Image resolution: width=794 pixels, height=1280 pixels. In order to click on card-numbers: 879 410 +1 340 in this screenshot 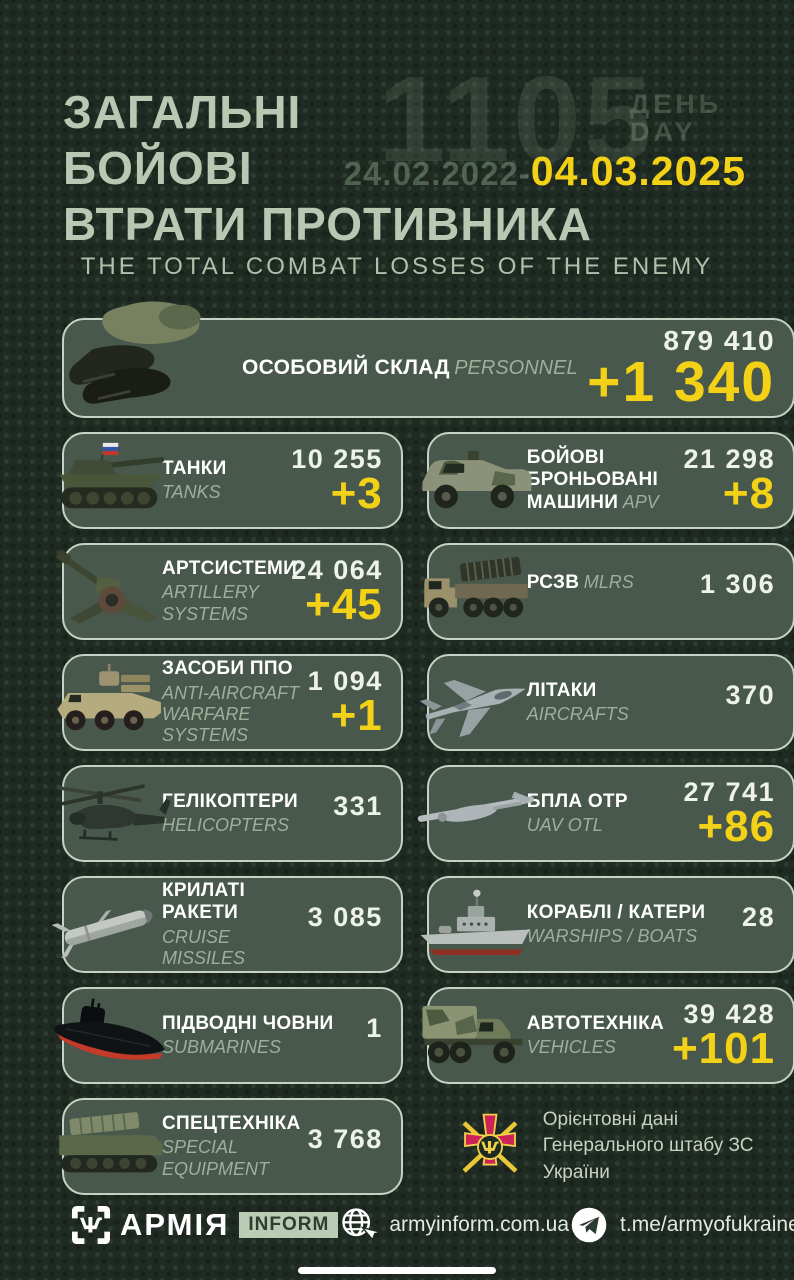, I will do `click(681, 368)`.